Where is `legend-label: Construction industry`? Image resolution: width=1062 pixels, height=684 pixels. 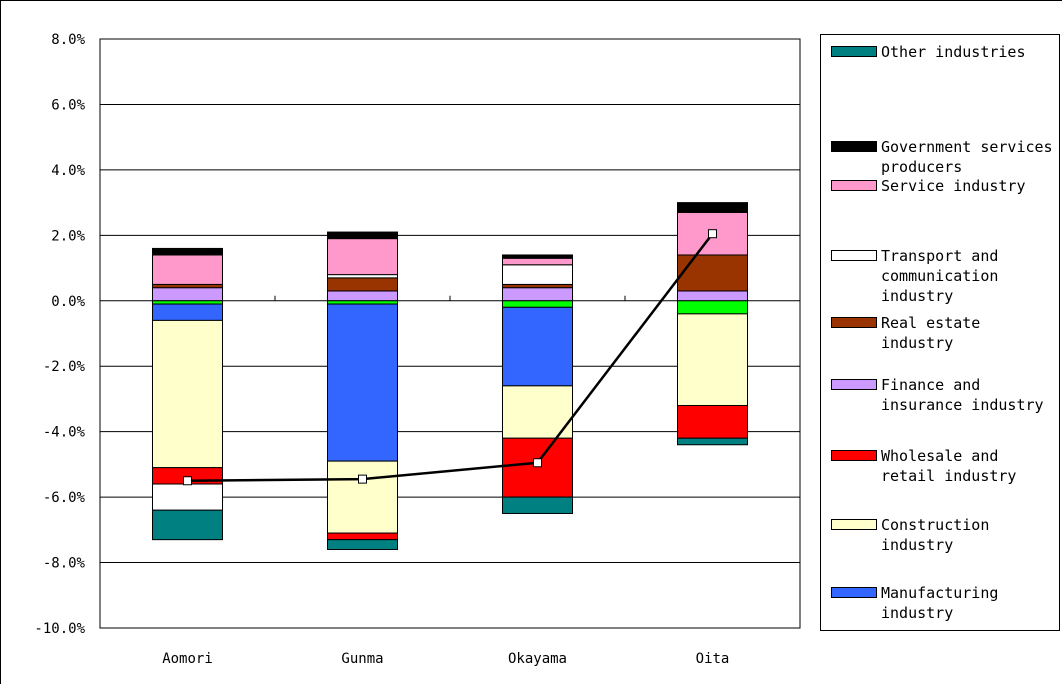
legend-label: Construction industry is located at coordinates (935, 535).